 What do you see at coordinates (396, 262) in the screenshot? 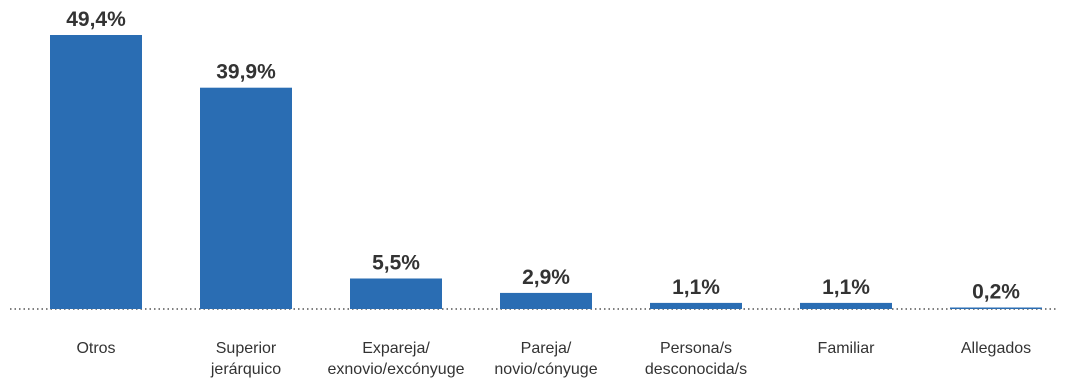
I see `value-label-2: 5,5%` at bounding box center [396, 262].